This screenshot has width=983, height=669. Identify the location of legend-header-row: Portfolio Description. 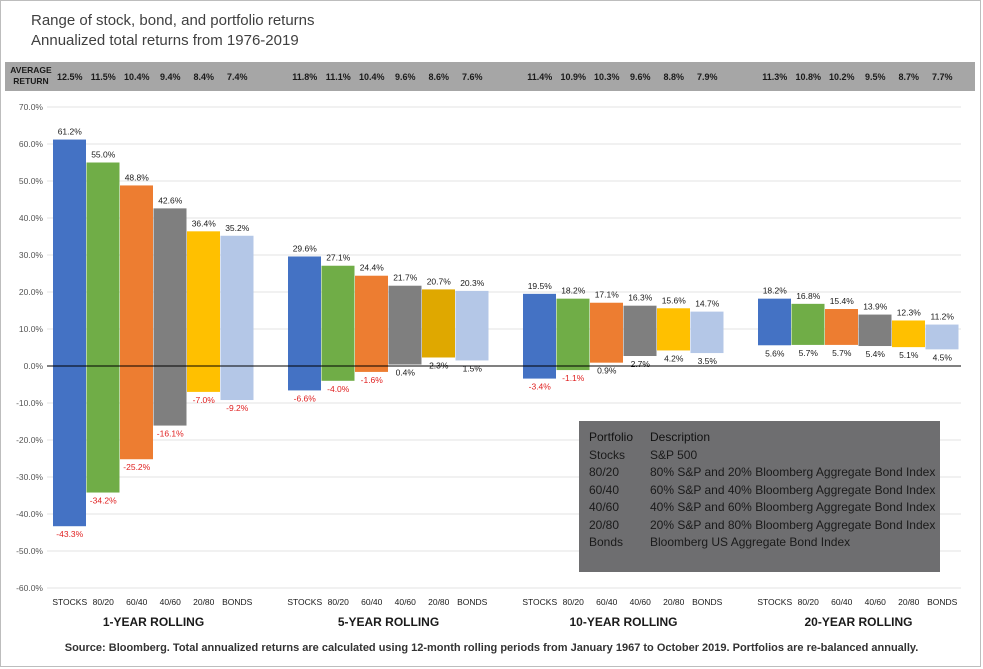
(759, 438).